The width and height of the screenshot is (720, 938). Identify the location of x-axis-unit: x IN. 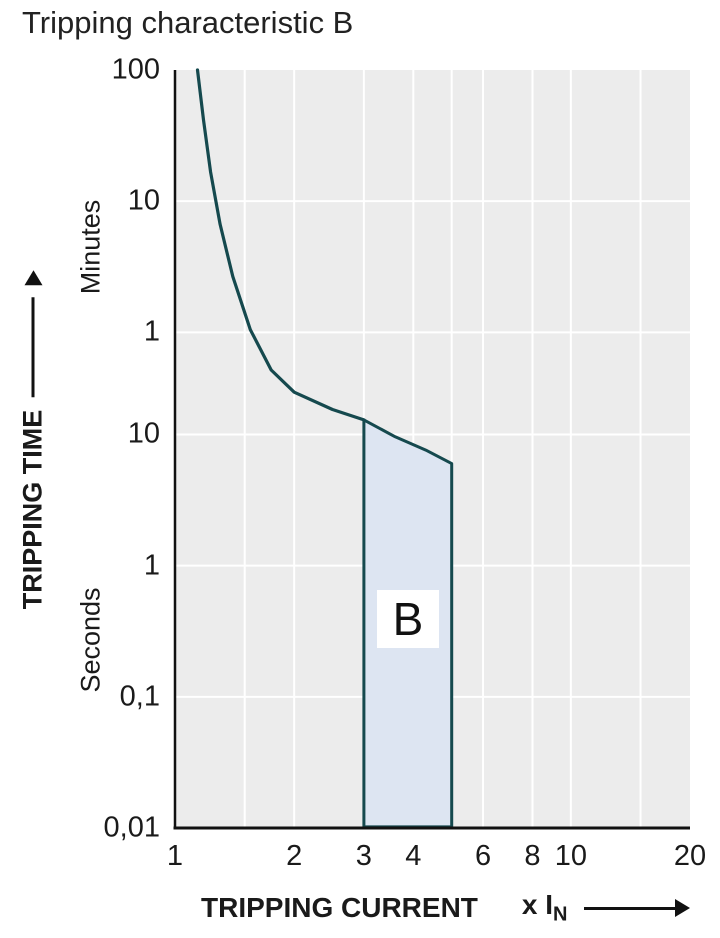
(545, 908).